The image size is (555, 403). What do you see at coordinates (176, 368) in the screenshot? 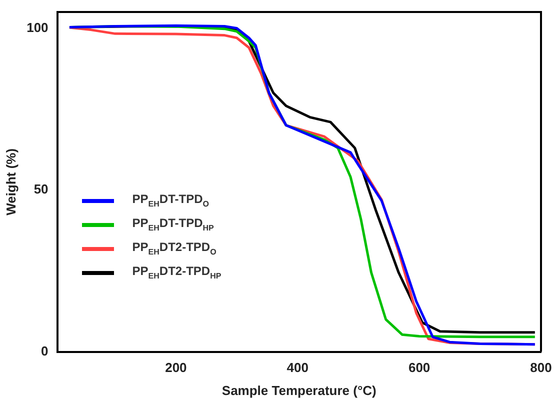
I see `x-tick-label: 200` at bounding box center [176, 368].